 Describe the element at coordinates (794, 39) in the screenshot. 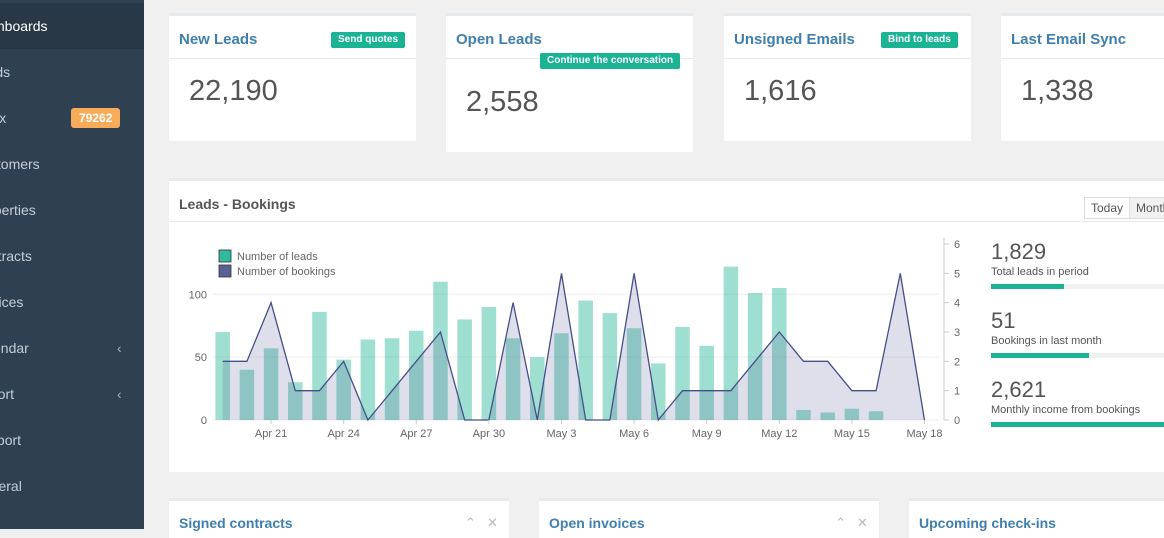

I see `card-title: Unsigned Emails` at that location.